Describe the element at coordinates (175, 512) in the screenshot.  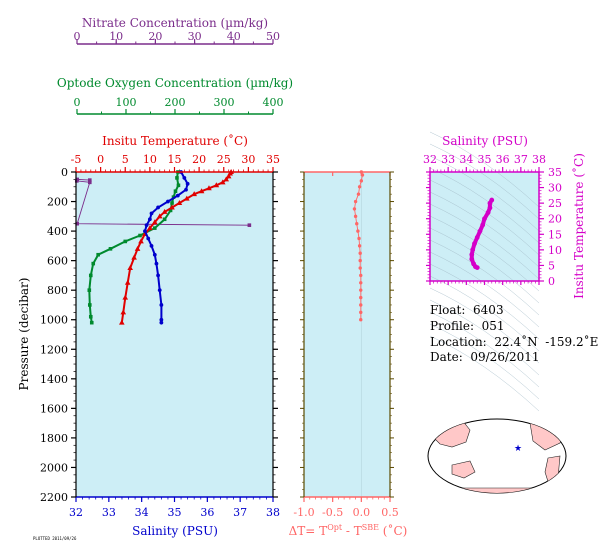
I see `salinity-tick-label: 35` at that location.